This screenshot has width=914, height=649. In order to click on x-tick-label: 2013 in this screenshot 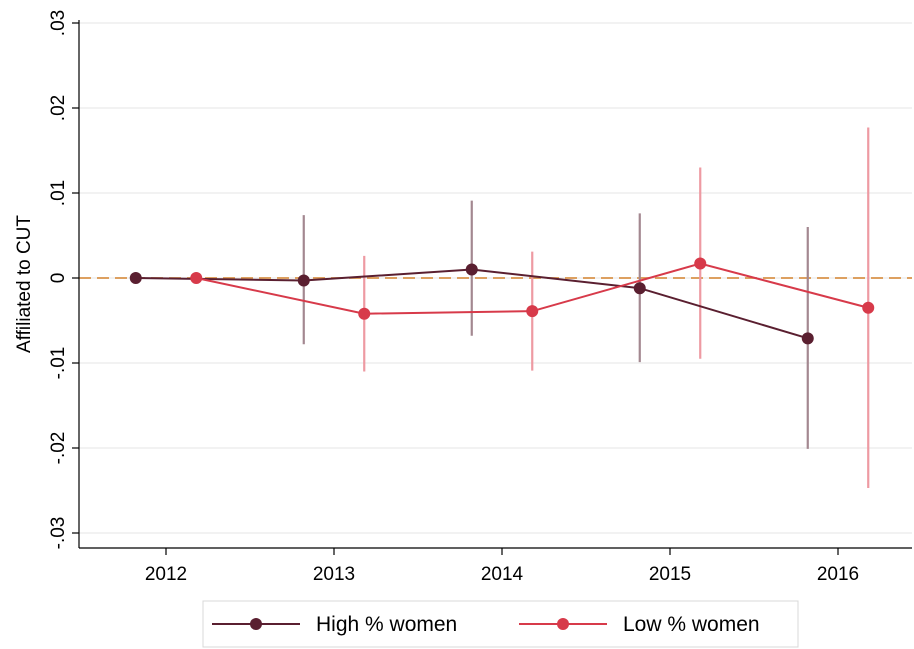, I will do `click(334, 574)`.